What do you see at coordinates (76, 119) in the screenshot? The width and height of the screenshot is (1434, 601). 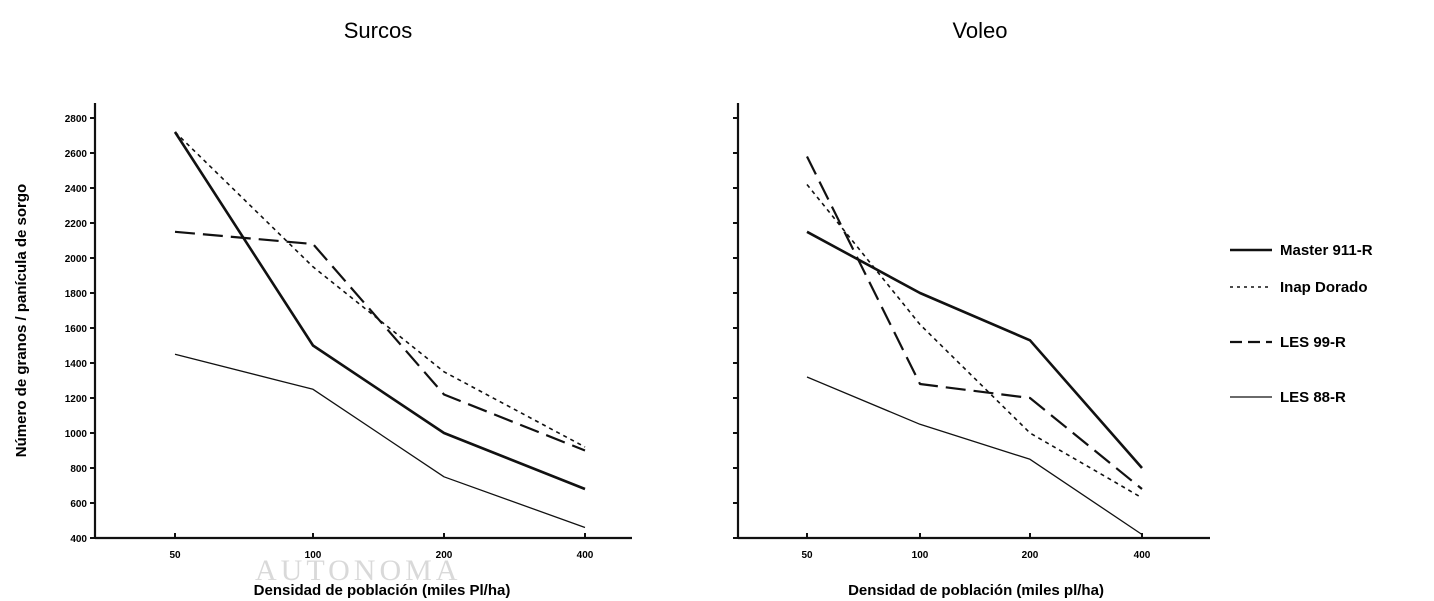 I see `y-tick-label: 2800` at bounding box center [76, 119].